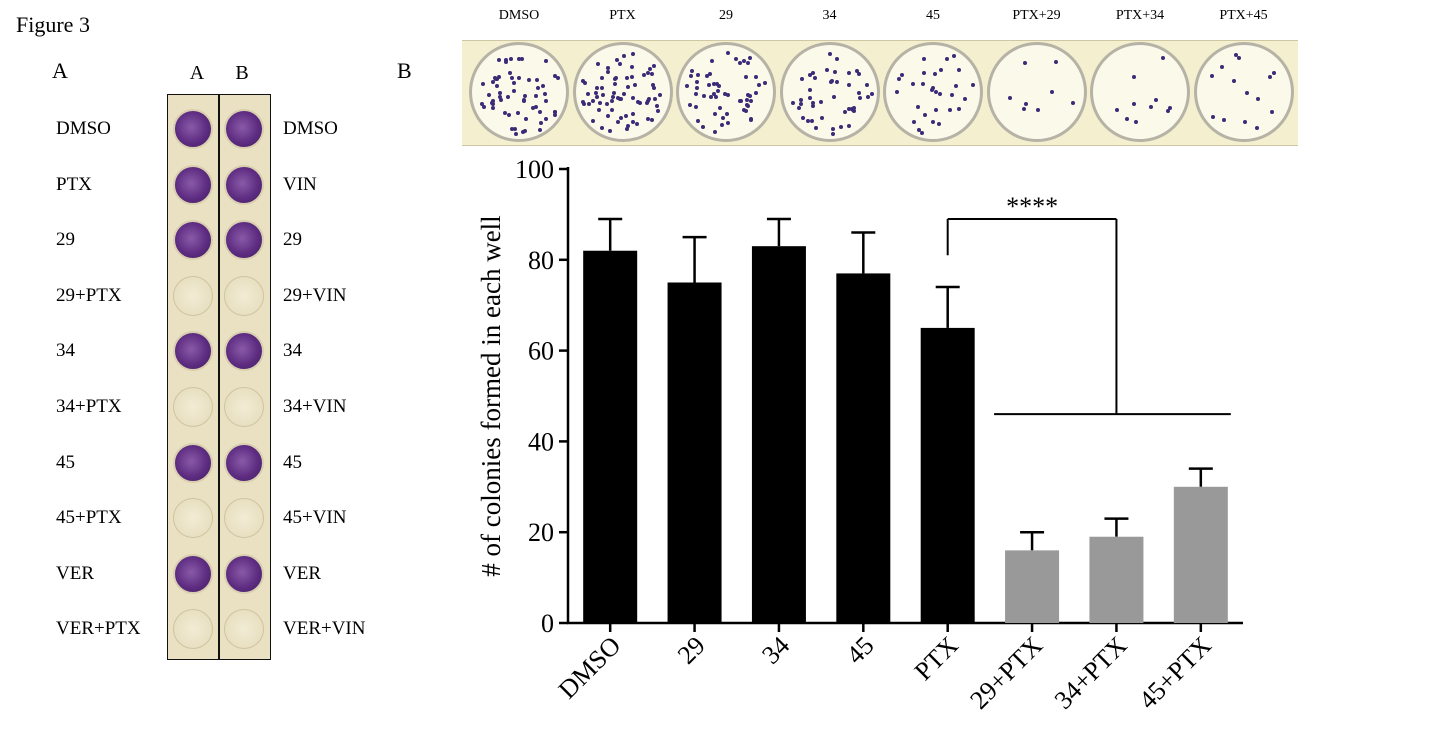 Image resolution: width=1440 pixels, height=745 pixels. Describe the element at coordinates (197, 73) in the screenshot. I see `column-header-a: A` at that location.